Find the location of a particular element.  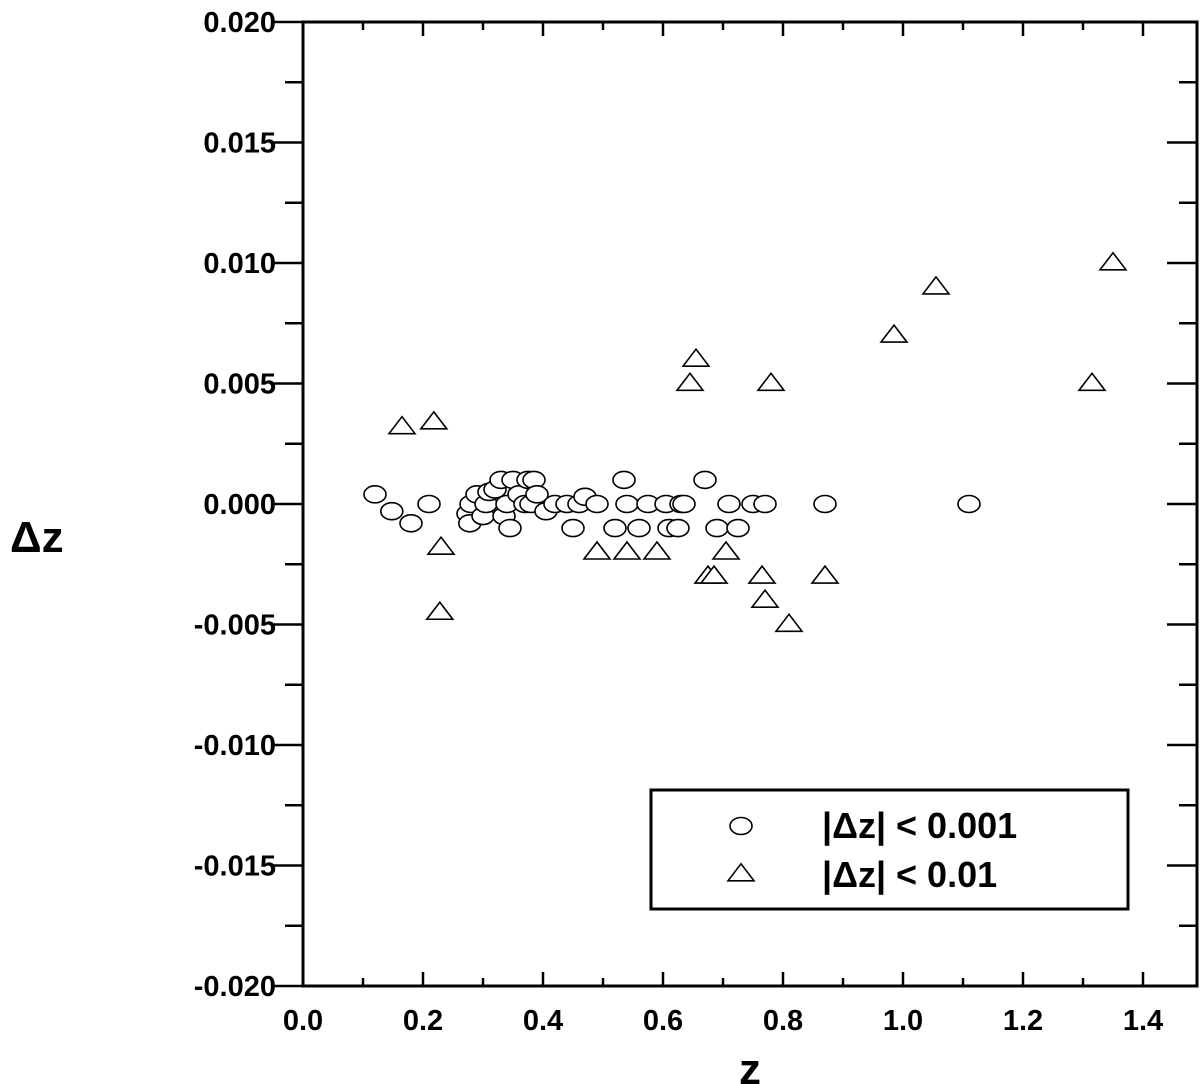

y-tick-label: -0.010 is located at coordinates (235, 746).